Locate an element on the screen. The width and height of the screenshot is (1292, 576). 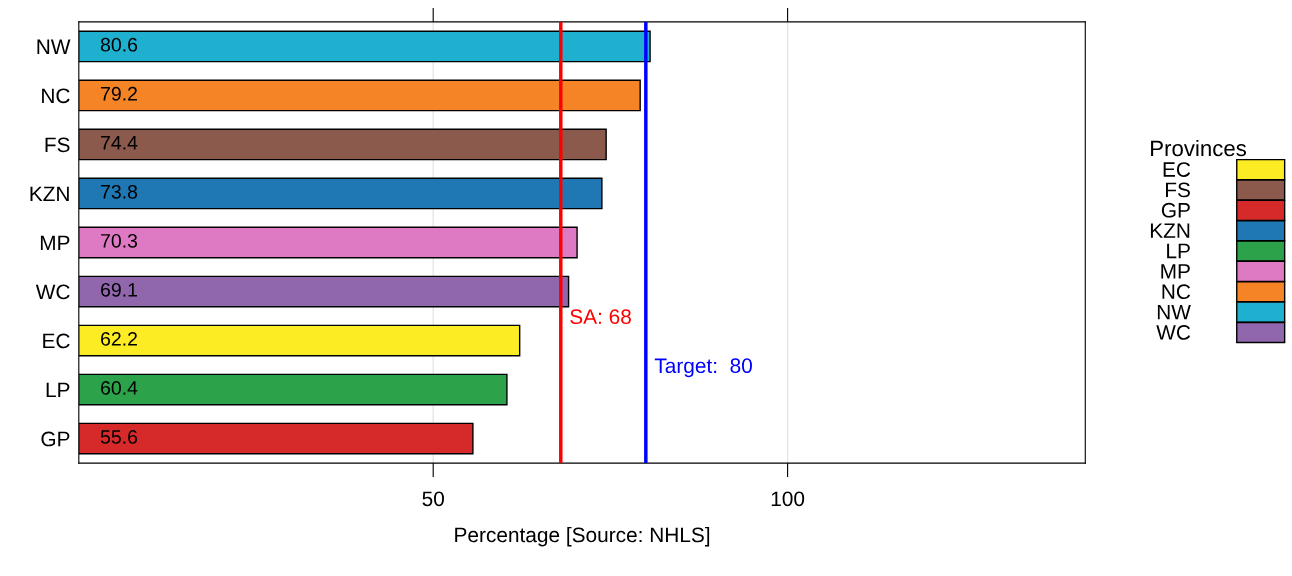
y-tick-label: NW is located at coordinates (54, 46).